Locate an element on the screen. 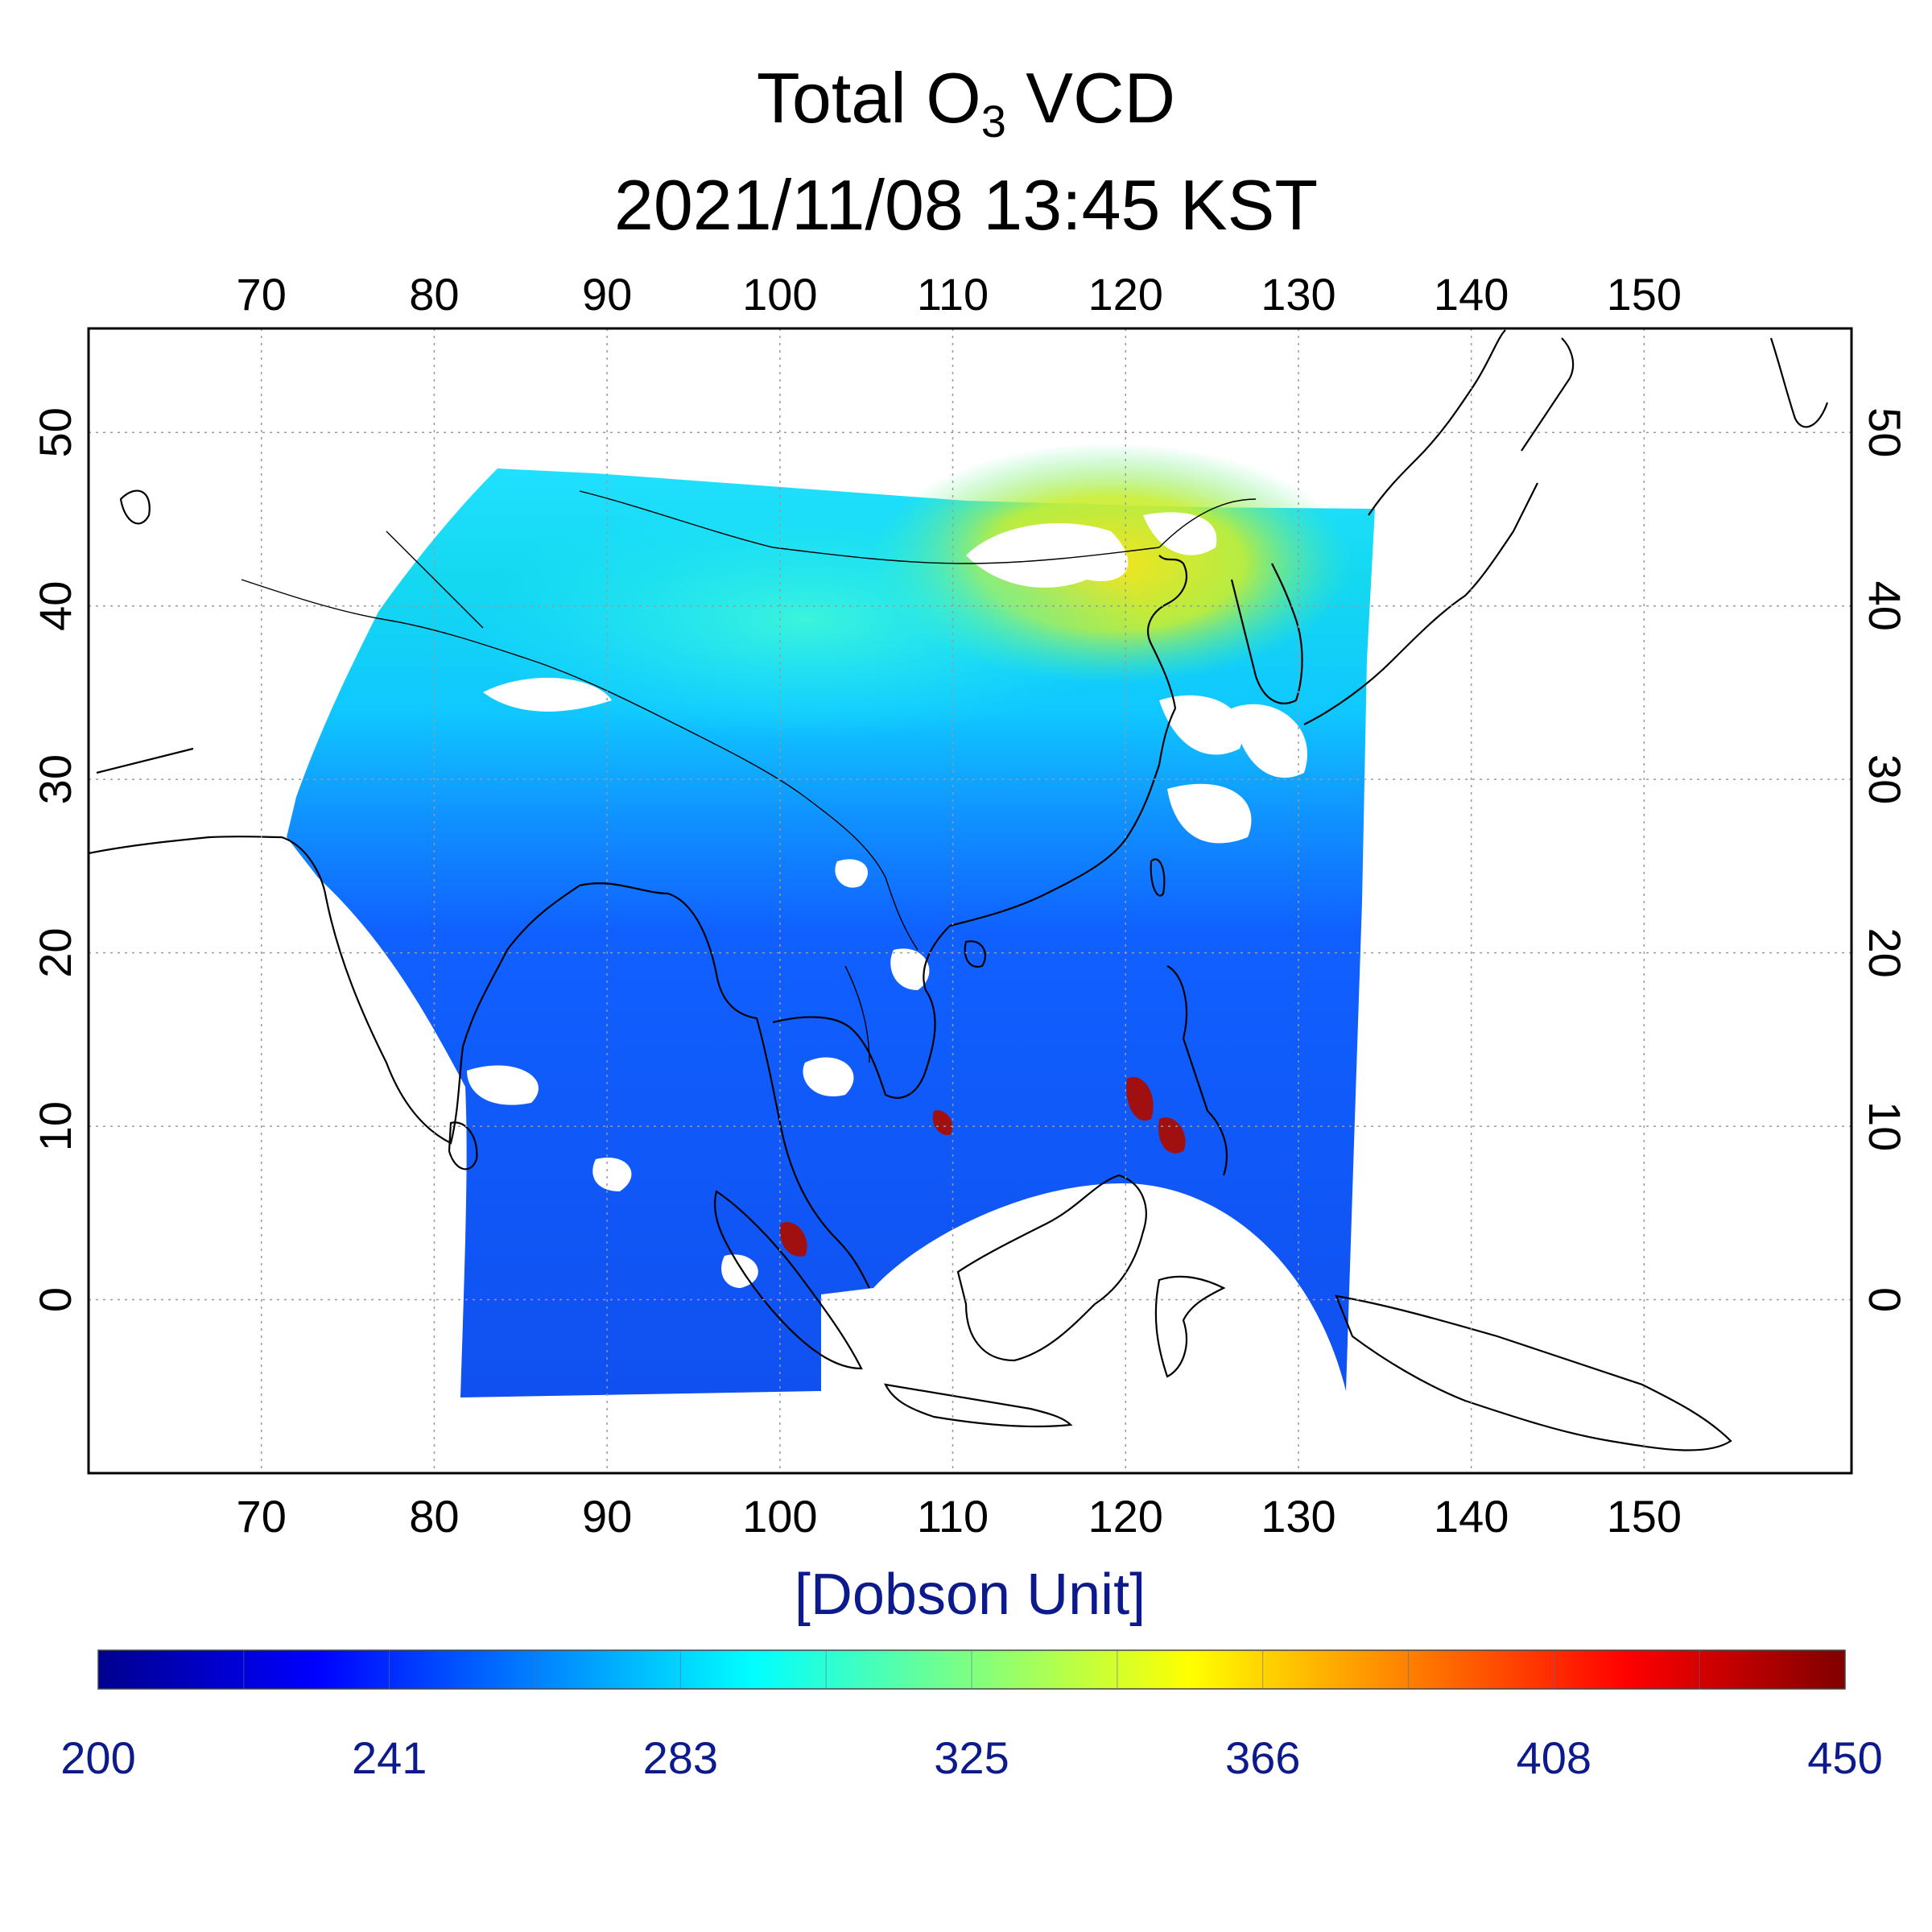  lon-label-top: 140 is located at coordinates (1471, 294).